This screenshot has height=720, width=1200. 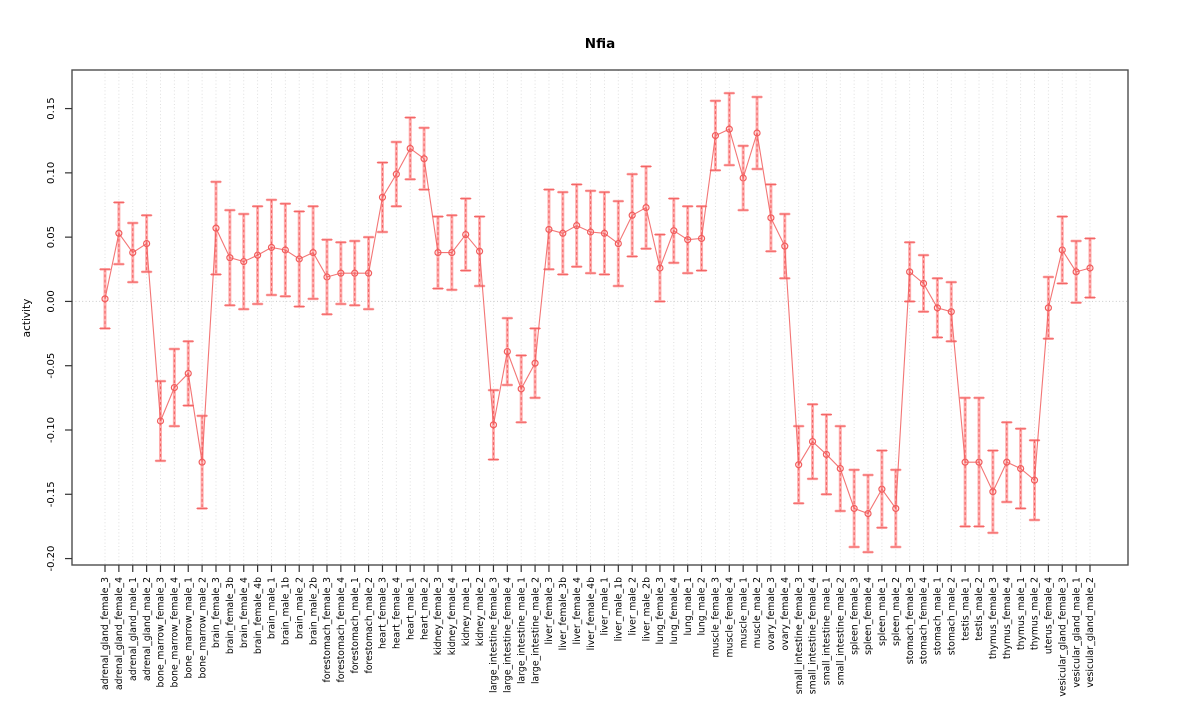 I want to click on y-tick-label: 0.15, so click(x=51, y=108).